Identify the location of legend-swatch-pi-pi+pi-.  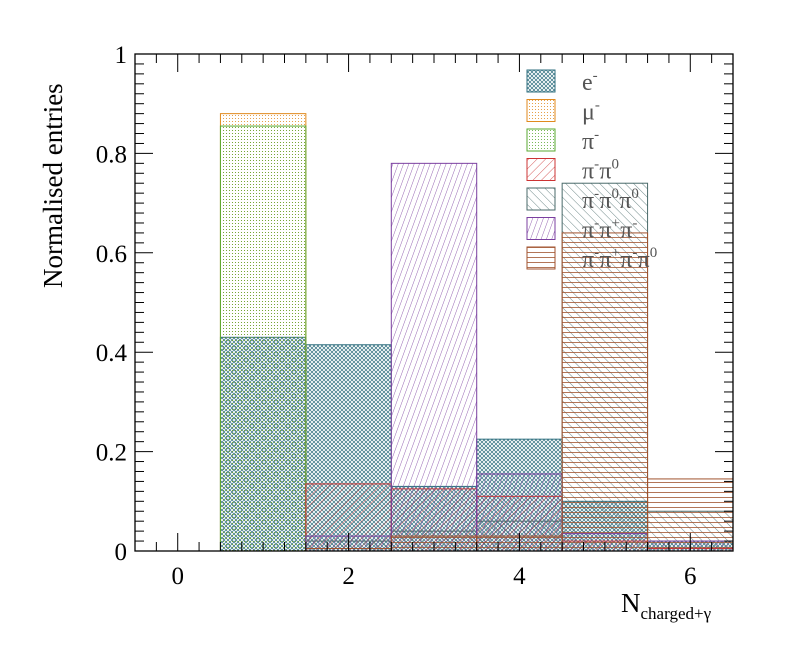
(541, 228).